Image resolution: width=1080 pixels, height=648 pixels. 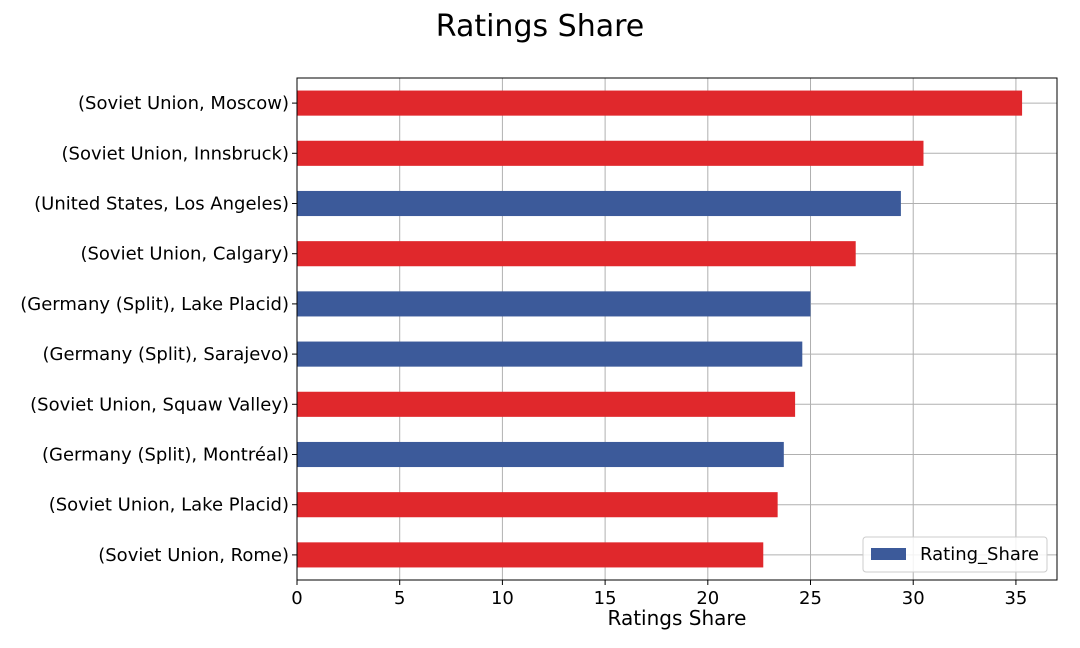 I want to click on y-tick-label: (Soviet Union, Squaw Valley), so click(x=159, y=404).